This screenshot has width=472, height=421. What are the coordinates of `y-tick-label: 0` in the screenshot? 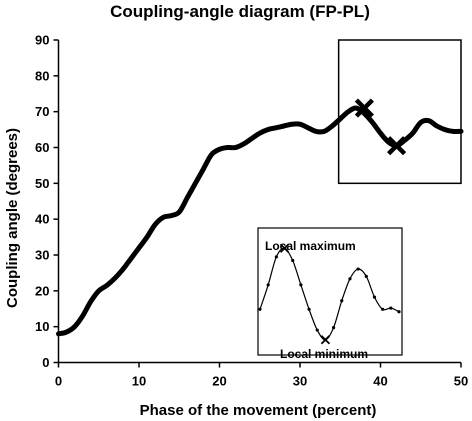 It's located at (45, 362).